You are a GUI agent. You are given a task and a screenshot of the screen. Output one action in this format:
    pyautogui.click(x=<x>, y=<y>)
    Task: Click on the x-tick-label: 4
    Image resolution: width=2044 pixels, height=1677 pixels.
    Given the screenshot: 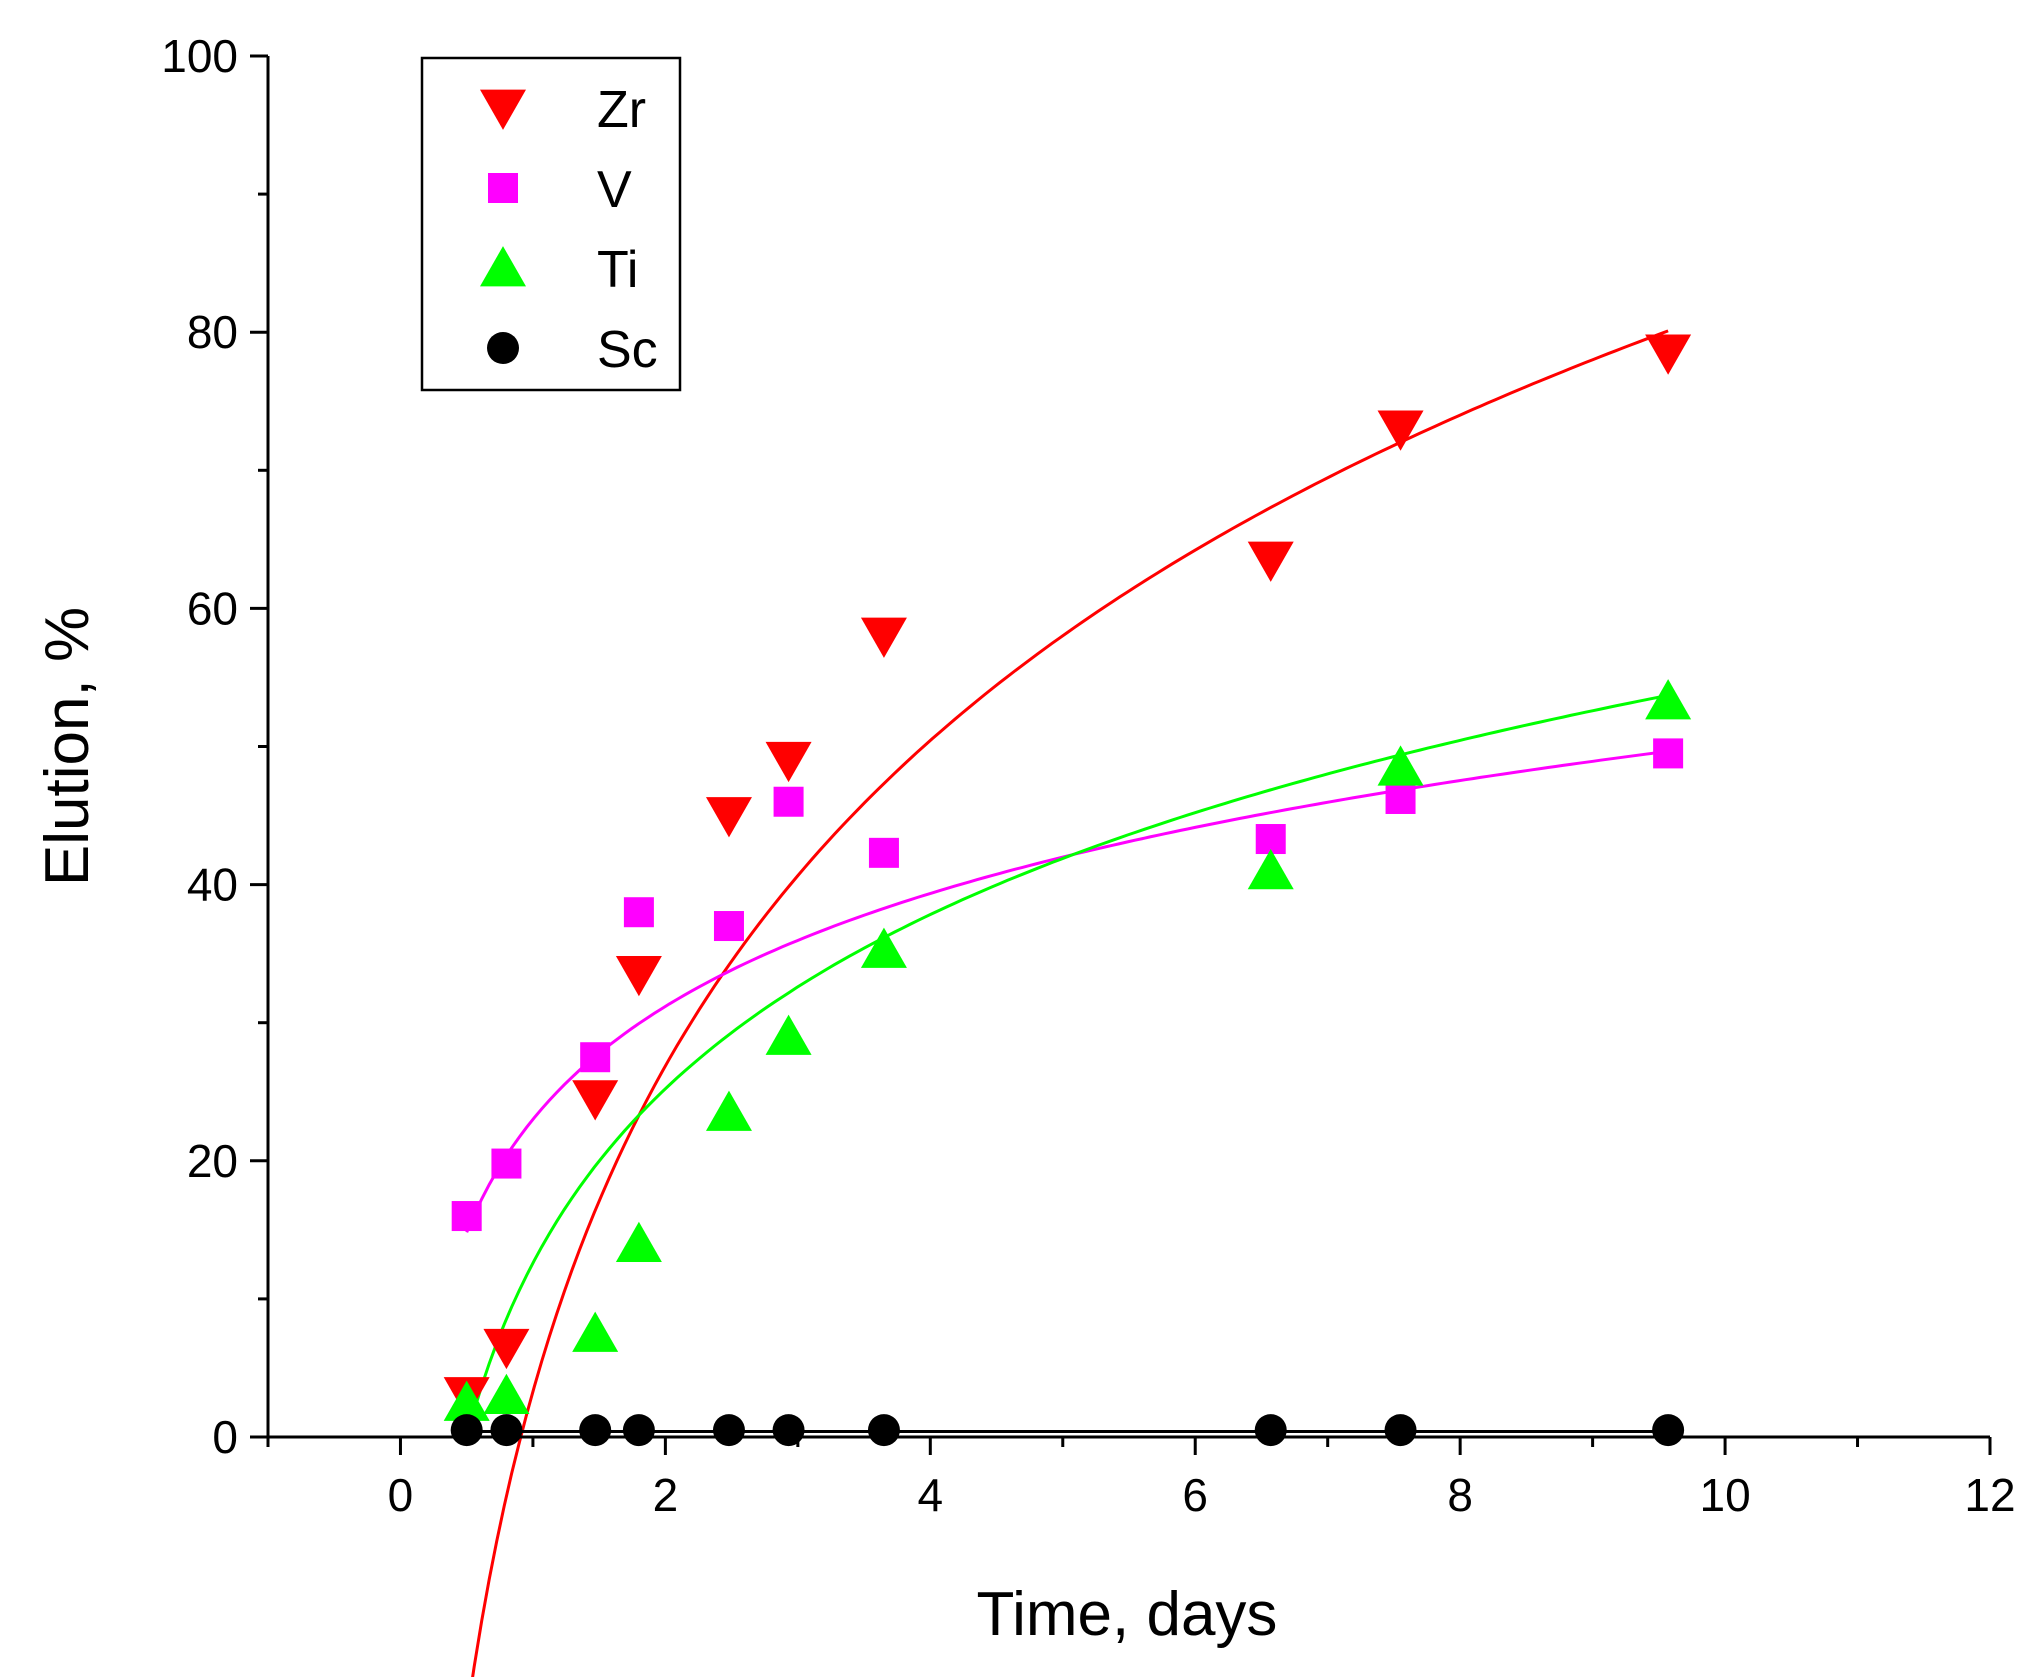 What is the action you would take?
    pyautogui.click(x=931, y=1495)
    